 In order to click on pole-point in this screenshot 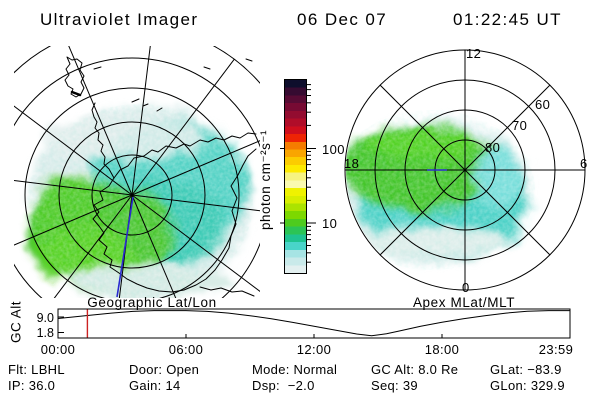, I will do `click(132, 195)`.